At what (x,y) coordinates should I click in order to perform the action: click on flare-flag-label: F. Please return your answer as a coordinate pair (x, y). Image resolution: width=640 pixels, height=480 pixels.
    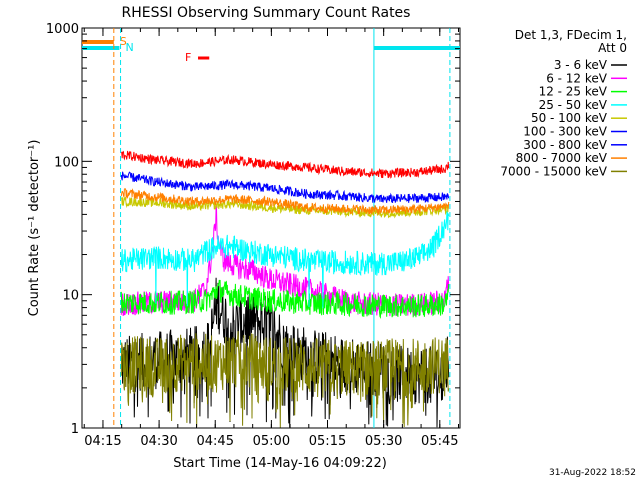
    Looking at the image, I should click on (188, 57).